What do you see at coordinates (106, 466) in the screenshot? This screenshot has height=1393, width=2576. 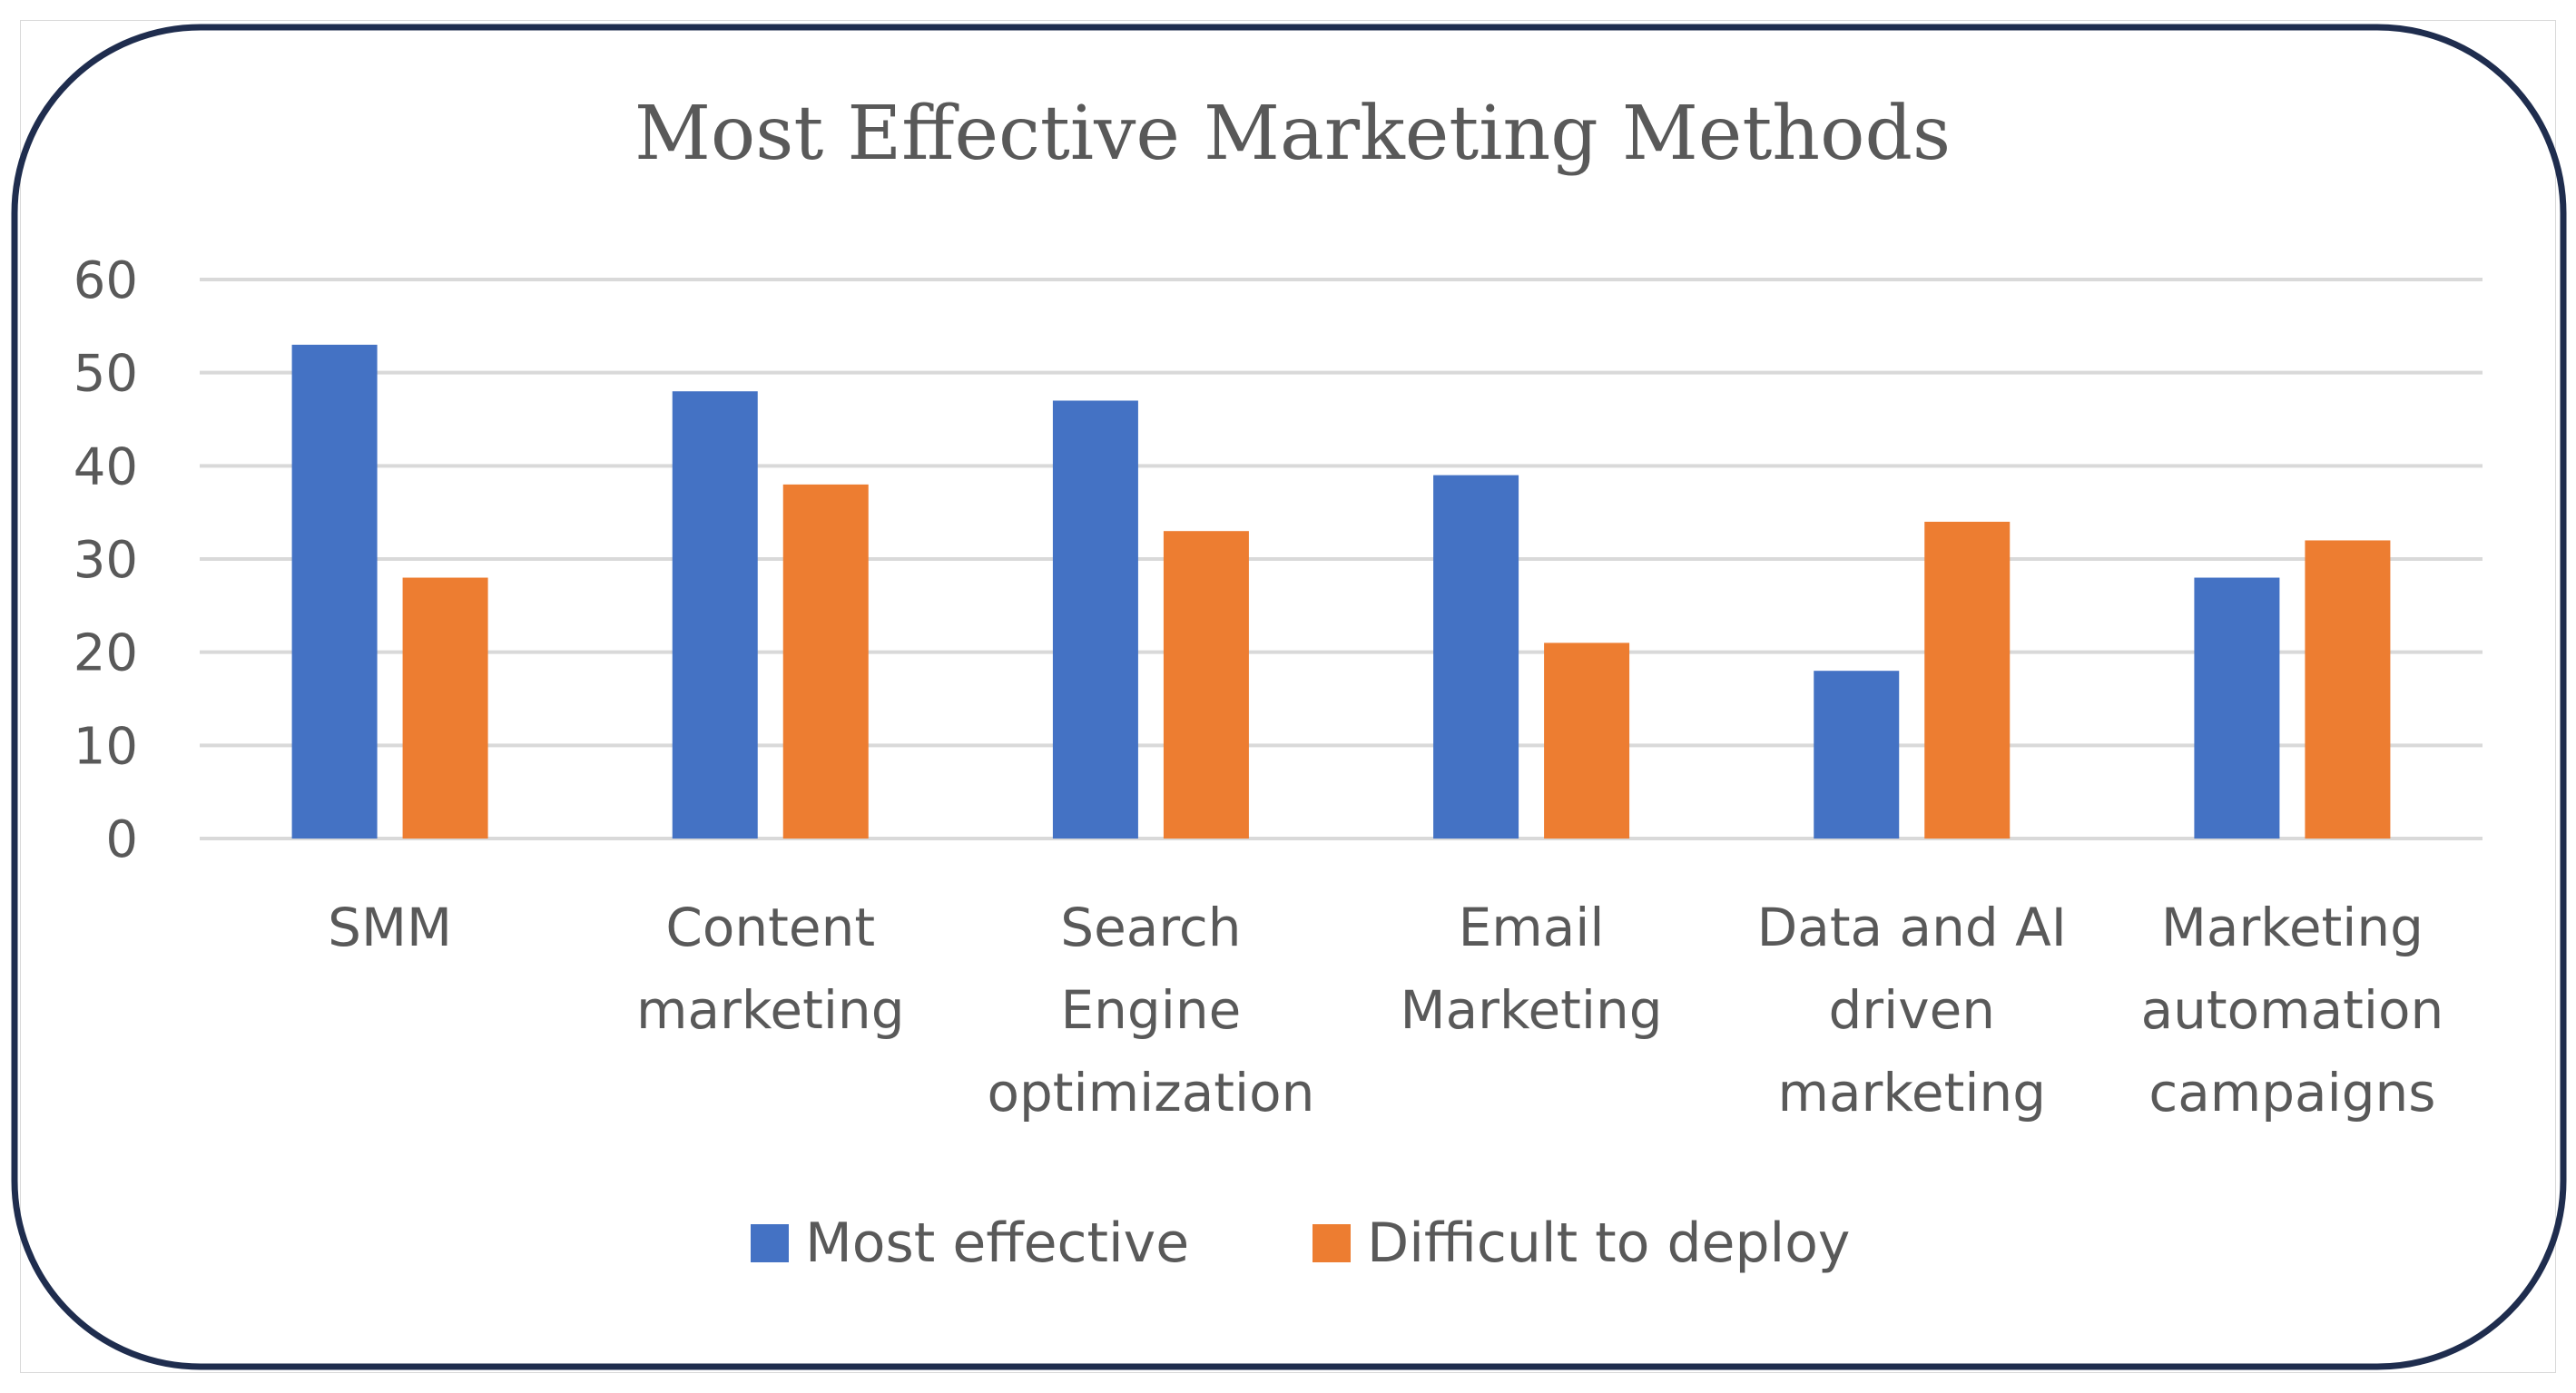 I see `y-tick-label: 40` at bounding box center [106, 466].